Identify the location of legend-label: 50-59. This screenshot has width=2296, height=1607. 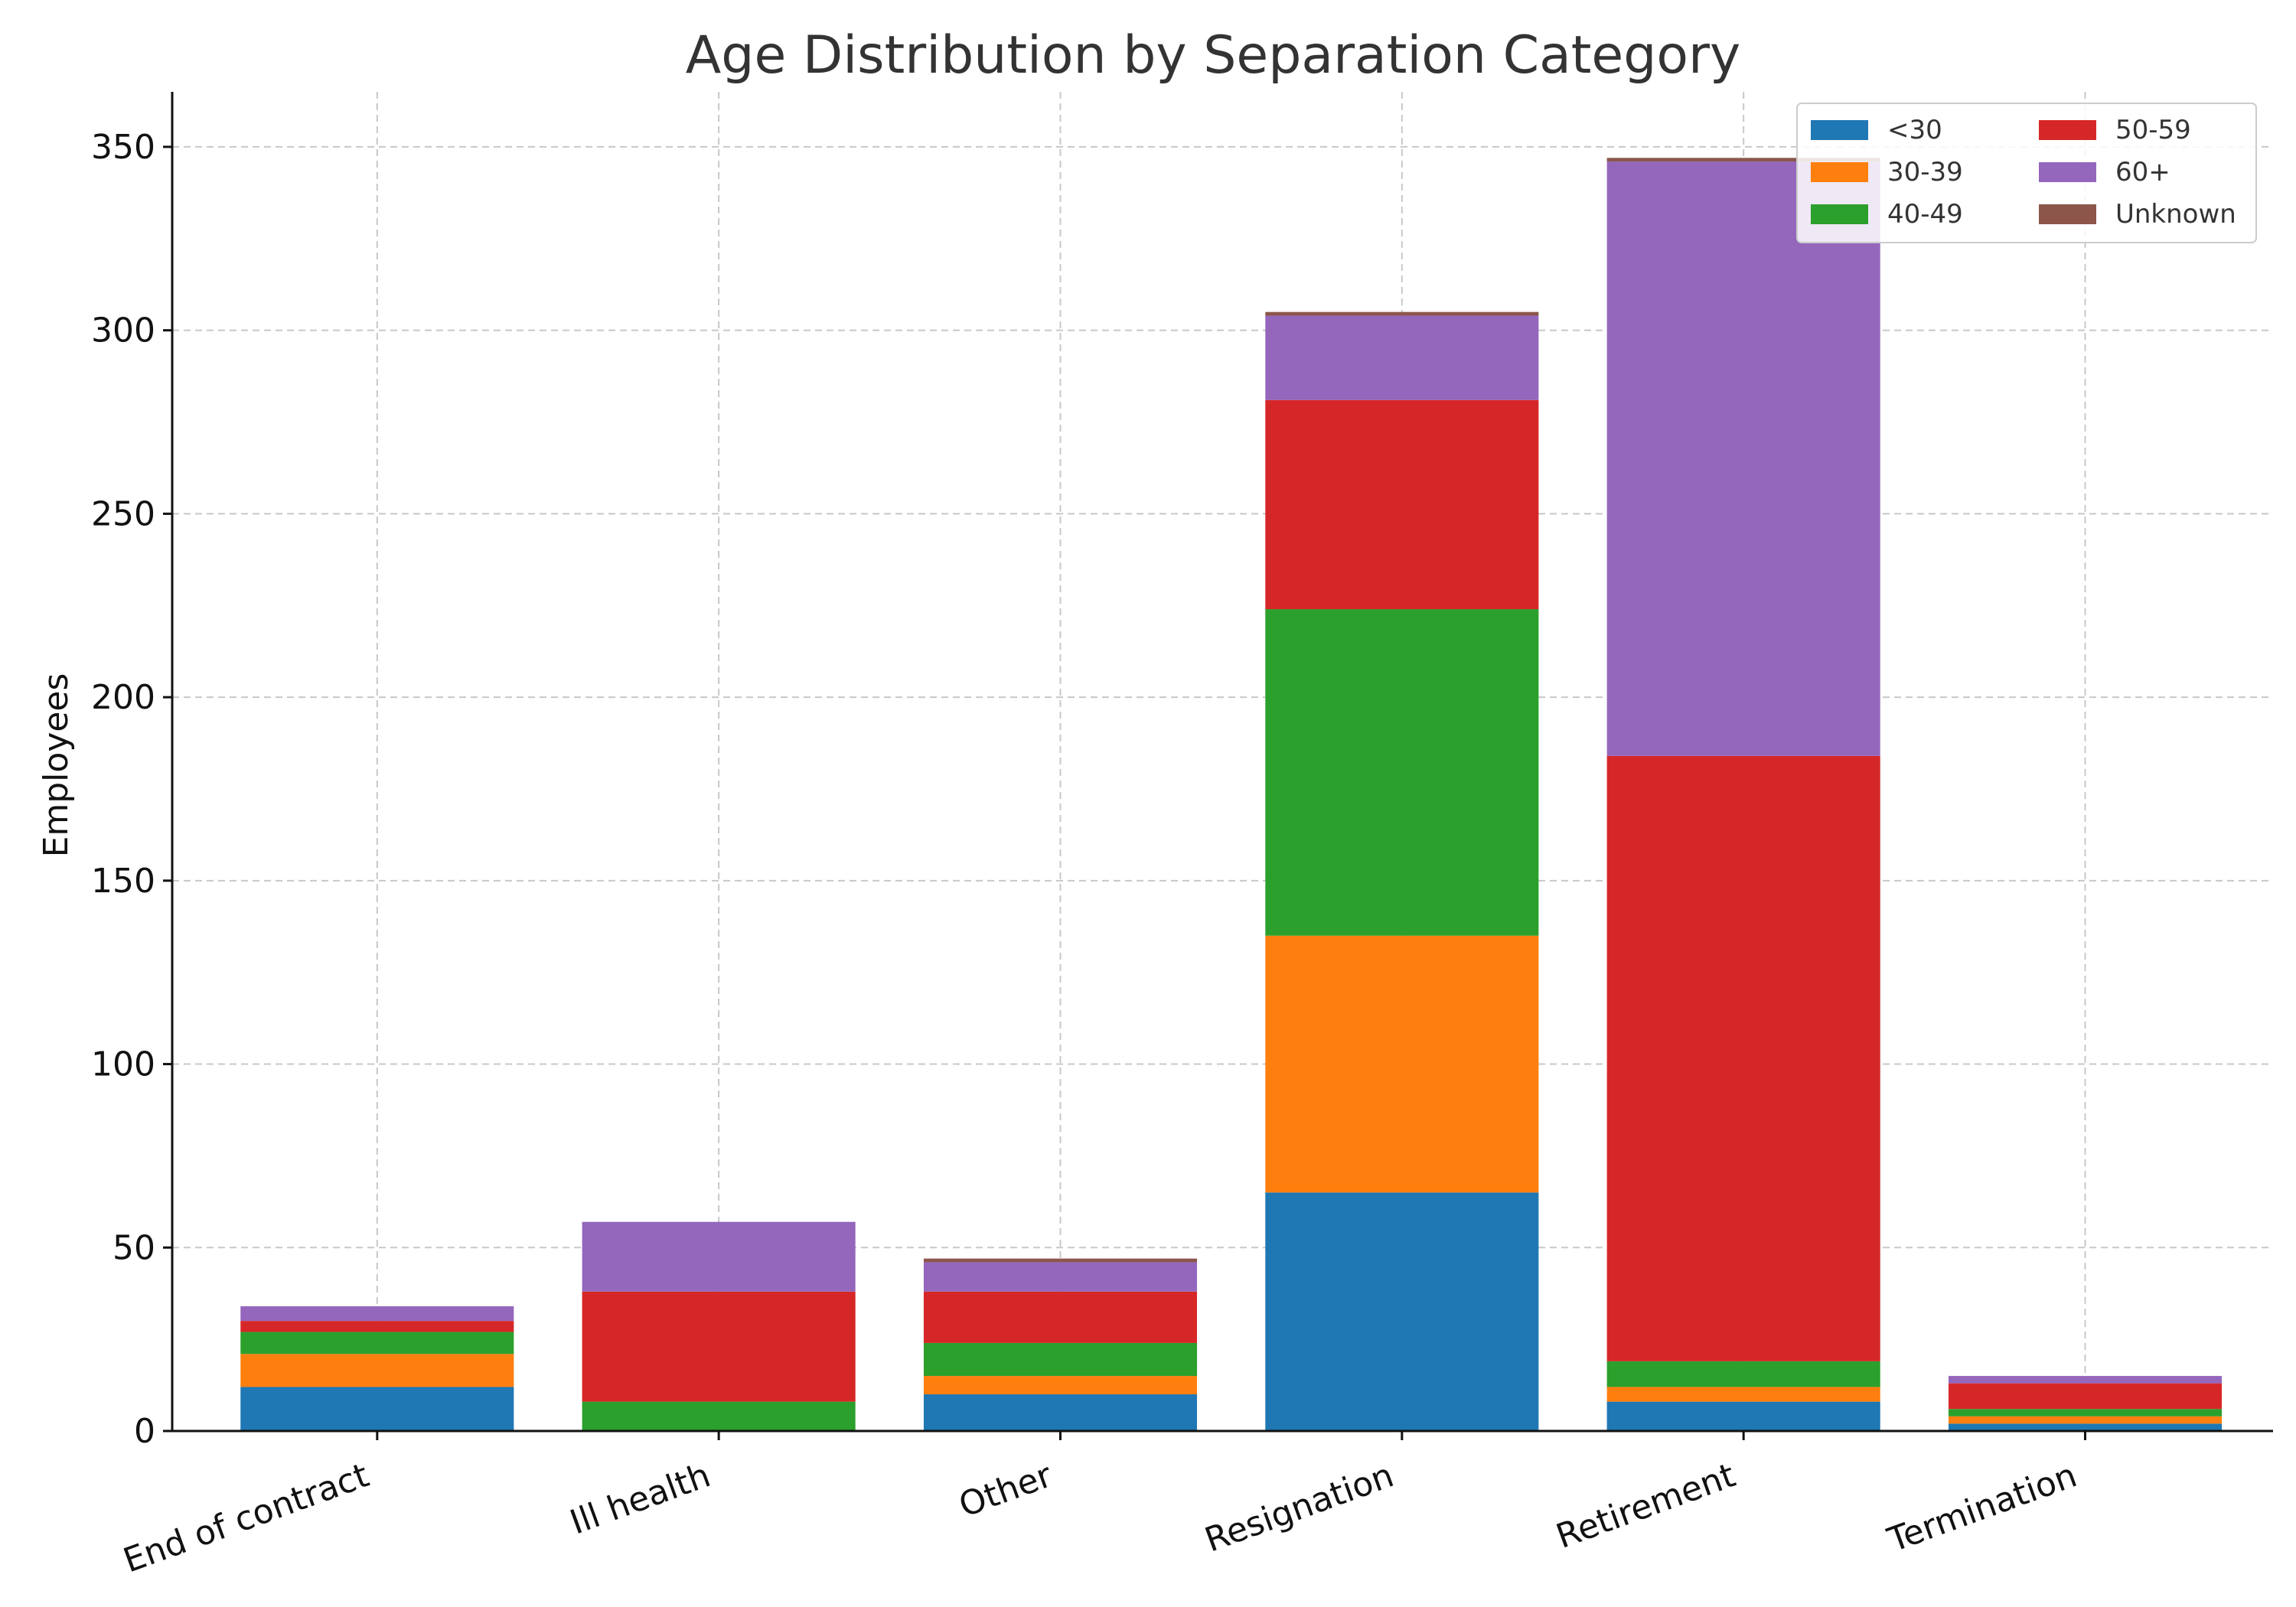
(2153, 130).